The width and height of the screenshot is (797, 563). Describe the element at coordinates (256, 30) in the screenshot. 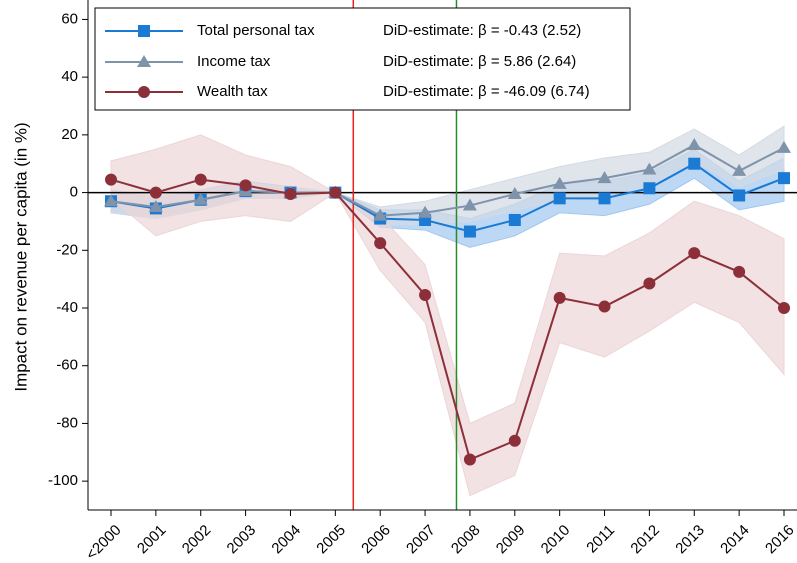

I see `legend-label: Total personal tax` at that location.